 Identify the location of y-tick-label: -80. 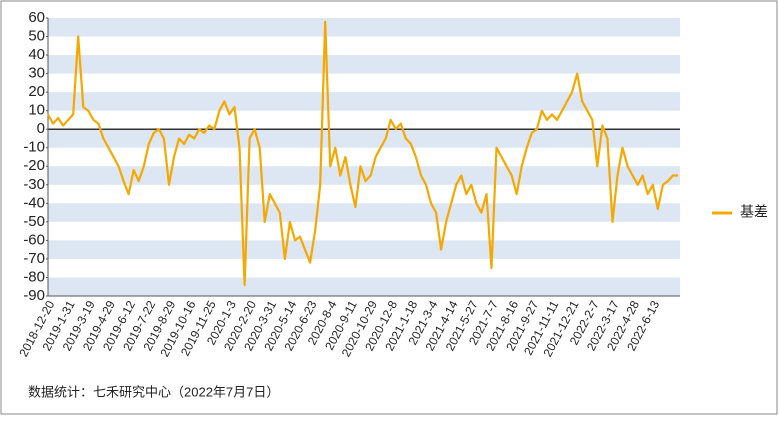
(34, 276).